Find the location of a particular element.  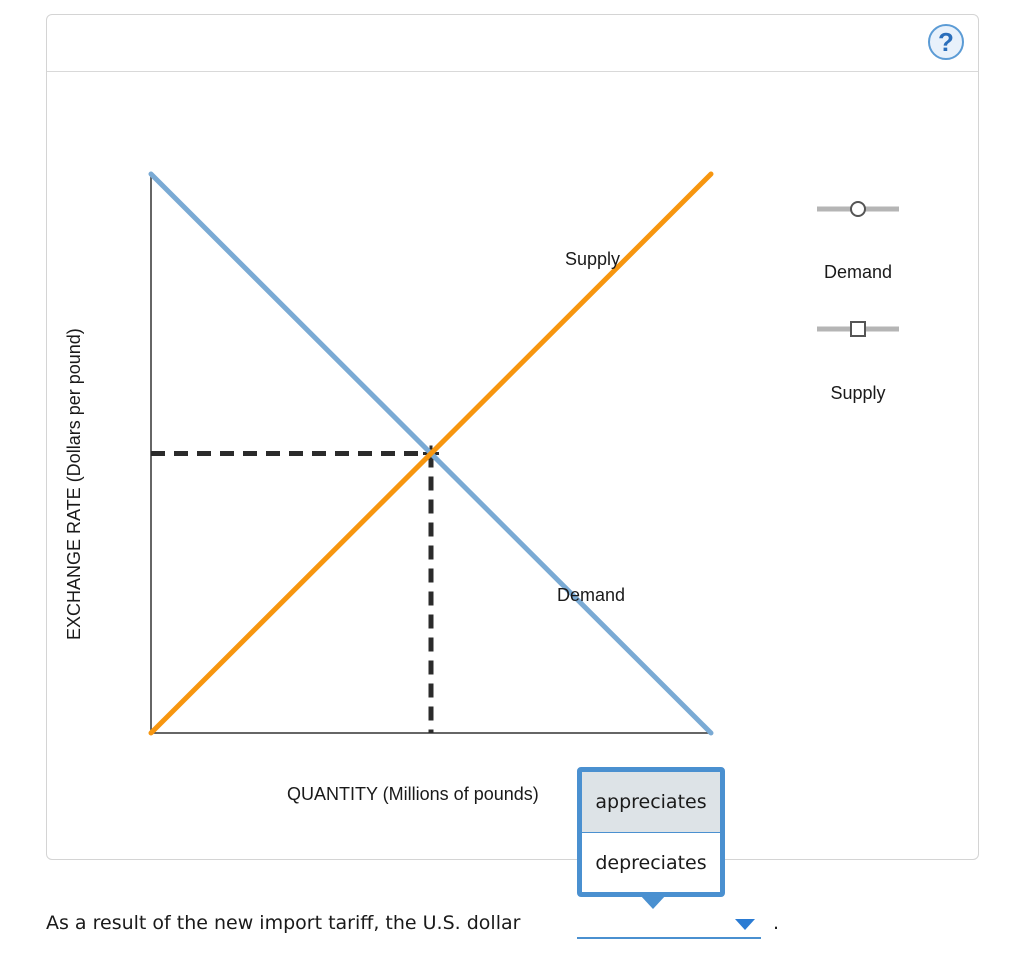

dropdown-pointer is located at coordinates (653, 902).